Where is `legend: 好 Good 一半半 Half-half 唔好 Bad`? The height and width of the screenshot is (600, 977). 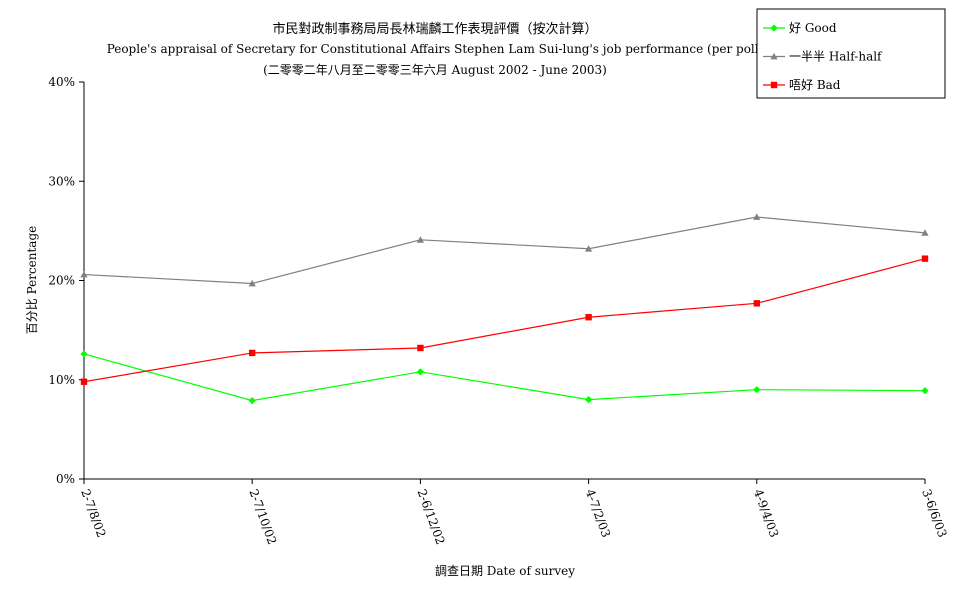
legend: 好 Good 一半半 Half-half 唔好 Bad is located at coordinates (851, 53).